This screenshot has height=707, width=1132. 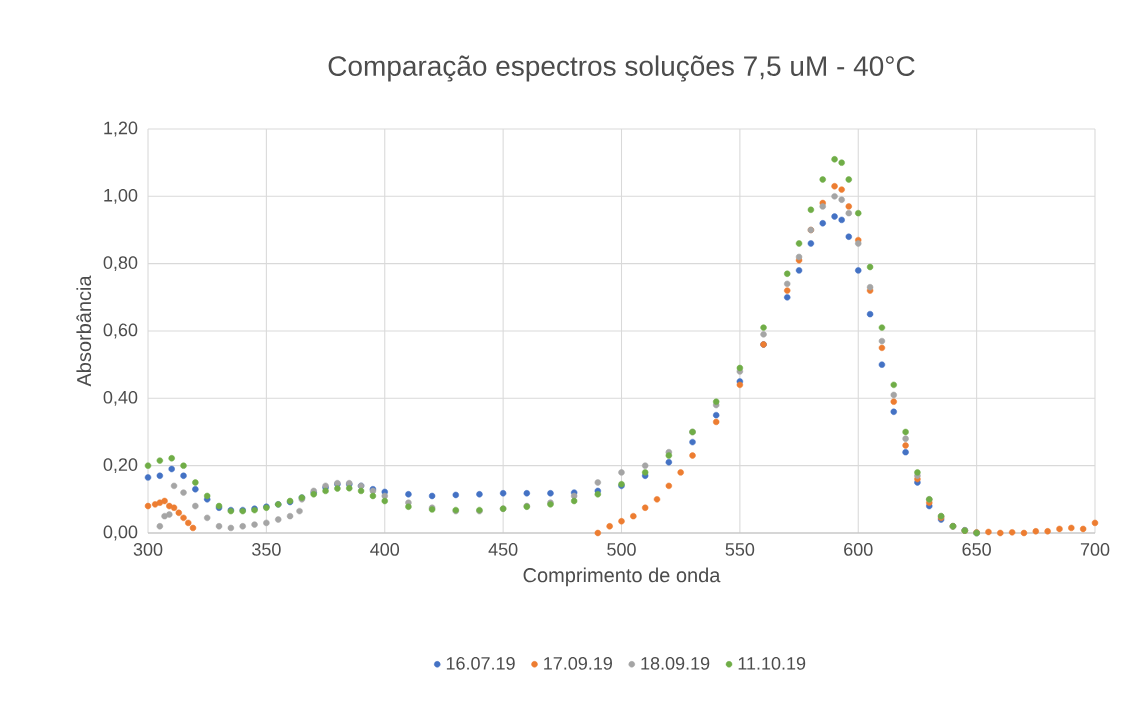 I want to click on y-tick-label: 0,00, so click(x=120, y=533).